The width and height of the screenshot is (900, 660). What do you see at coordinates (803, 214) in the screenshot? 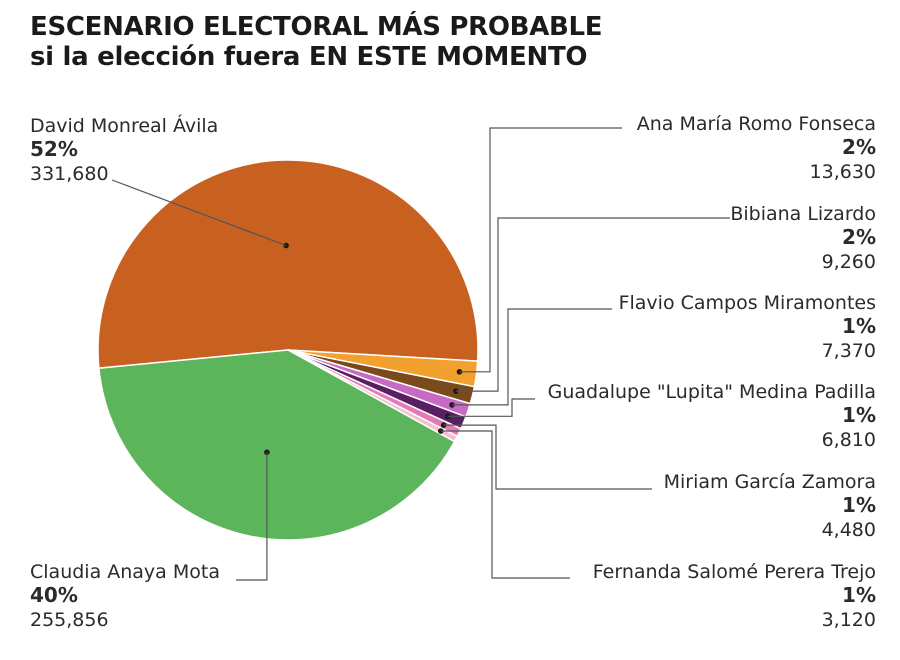
I see `slice-label-name: Bibiana Lizardo` at bounding box center [803, 214].